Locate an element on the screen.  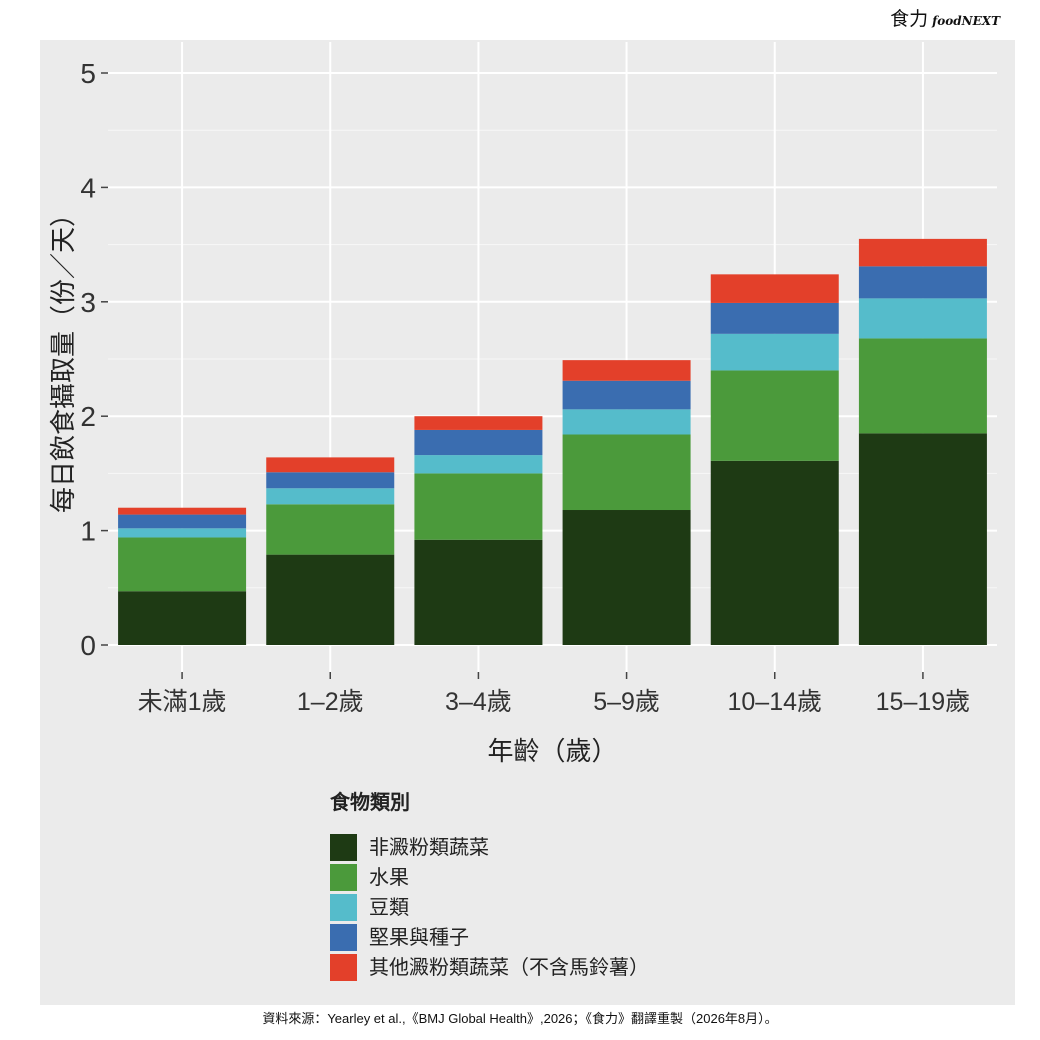
y-tick-label: 4 is located at coordinates (88, 187).